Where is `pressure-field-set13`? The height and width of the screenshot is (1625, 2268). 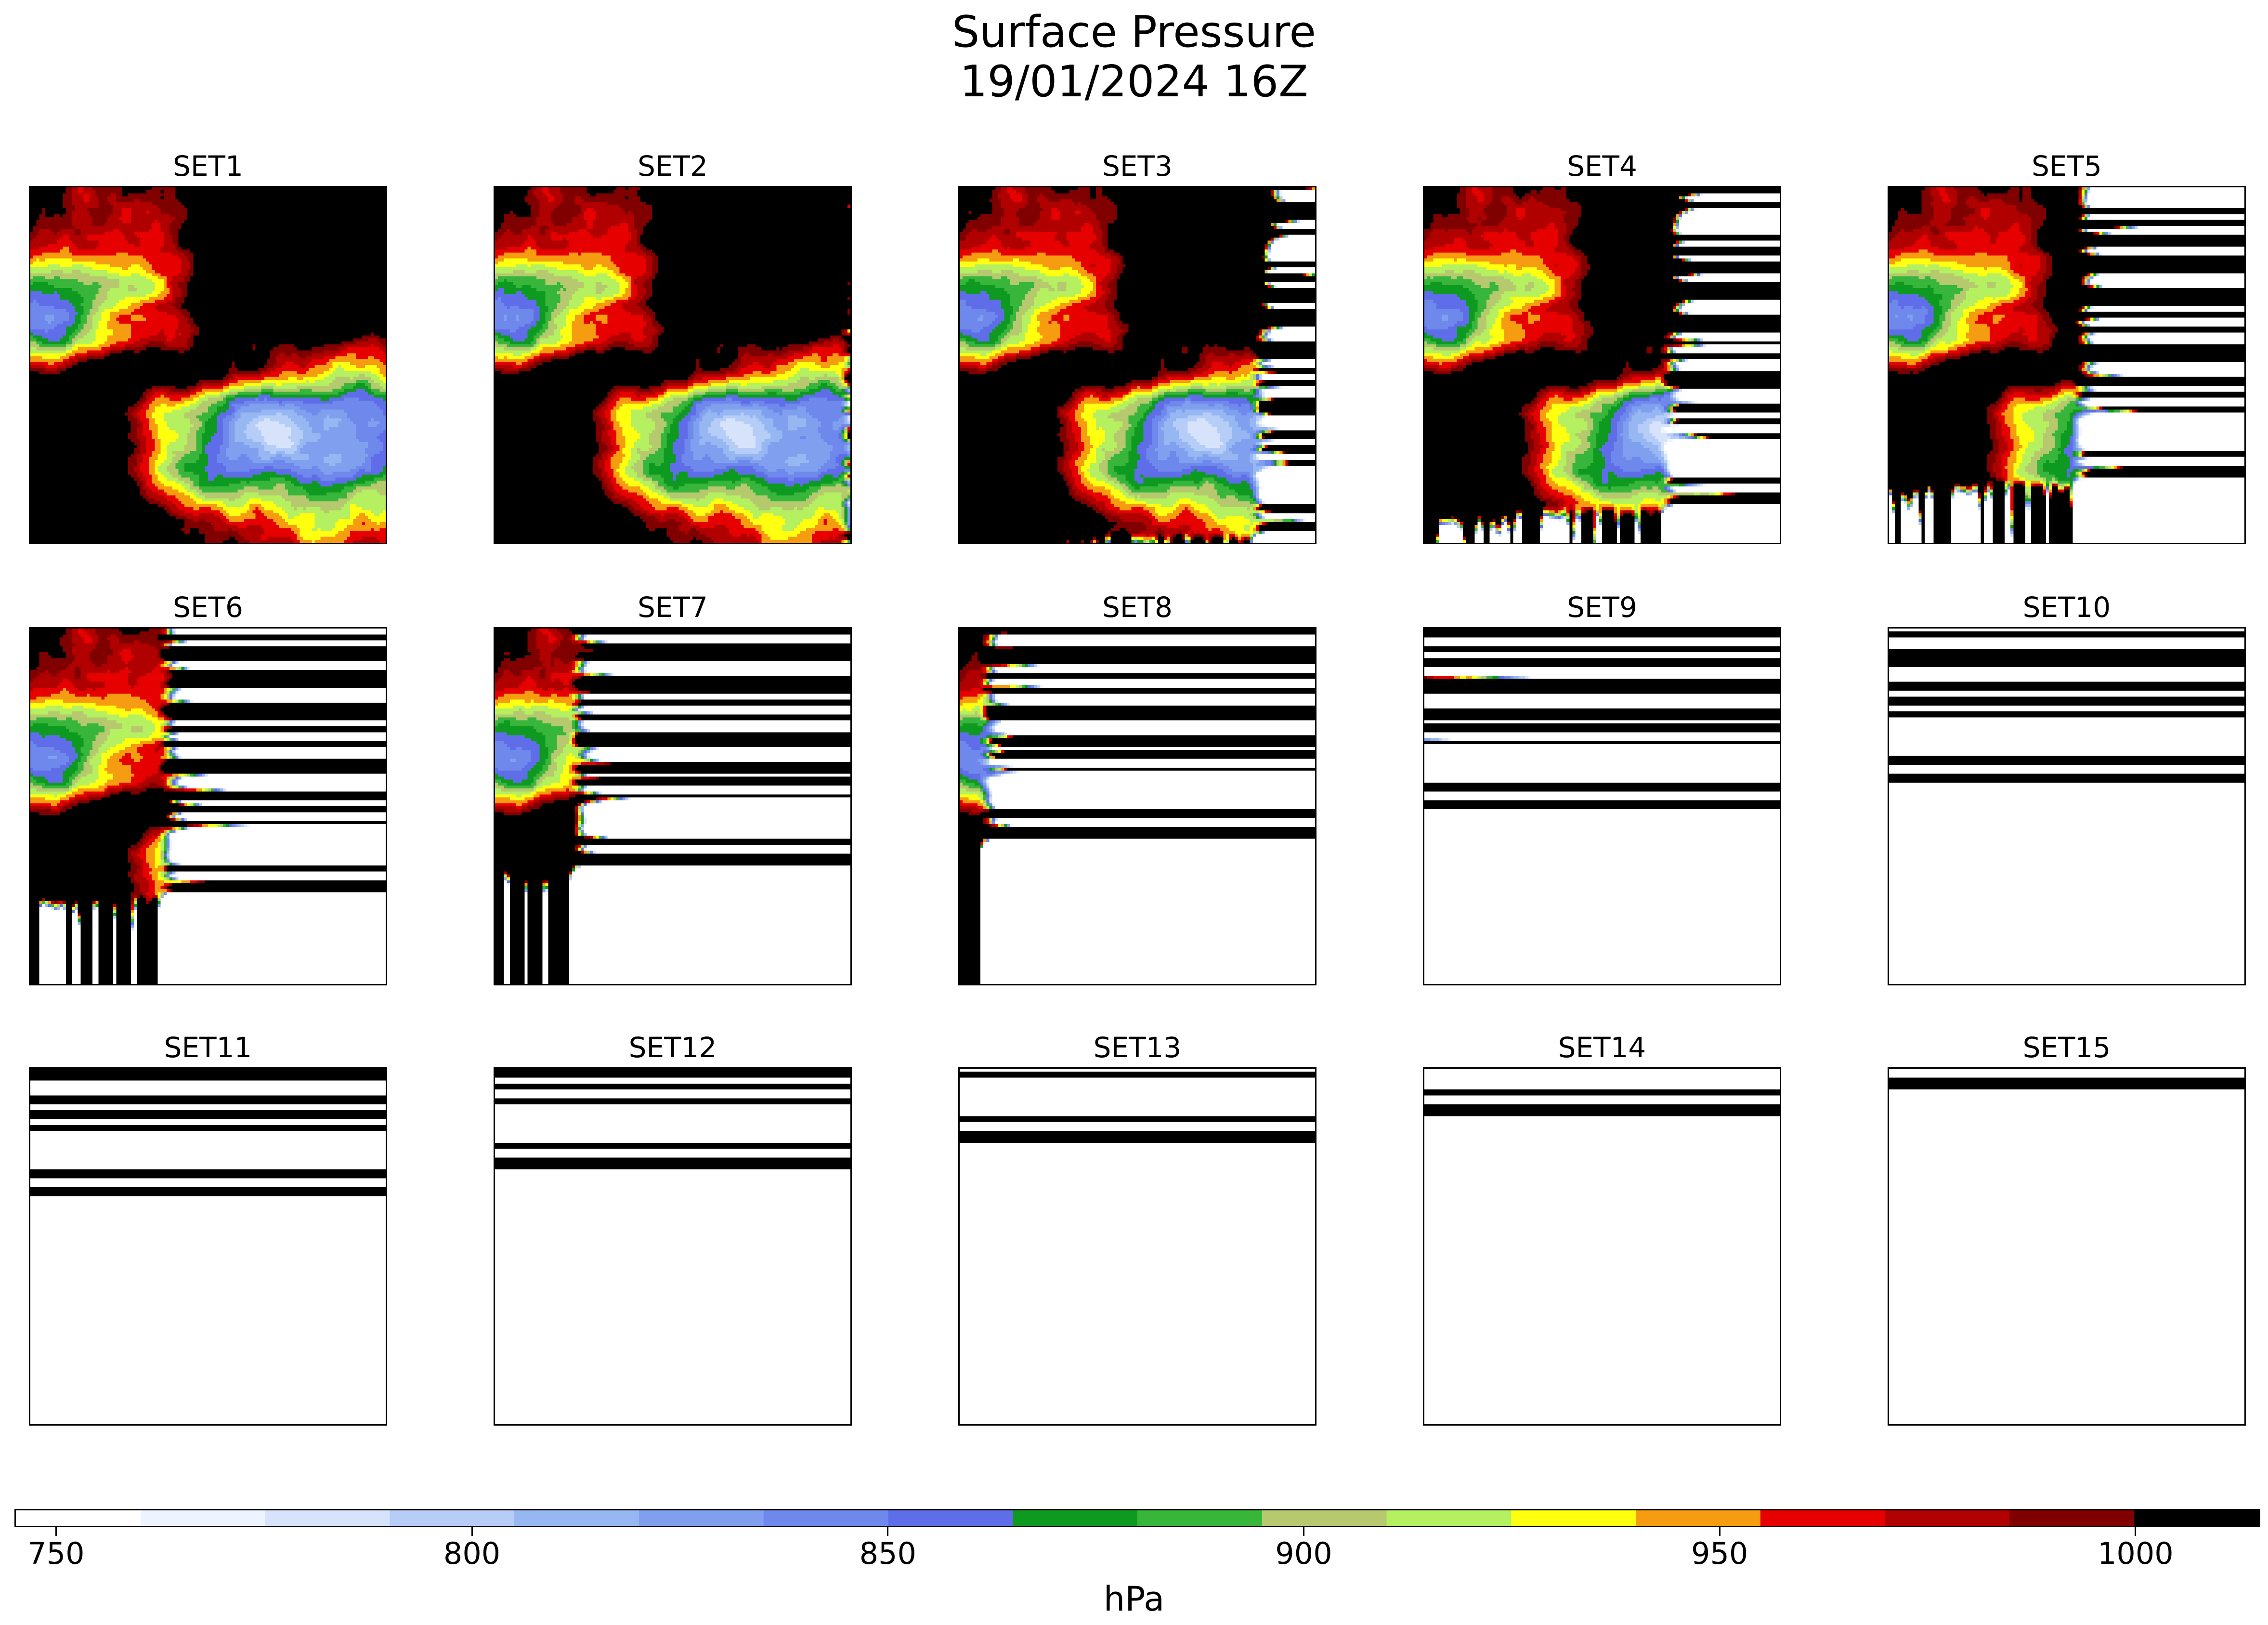 pressure-field-set13 is located at coordinates (1137, 1246).